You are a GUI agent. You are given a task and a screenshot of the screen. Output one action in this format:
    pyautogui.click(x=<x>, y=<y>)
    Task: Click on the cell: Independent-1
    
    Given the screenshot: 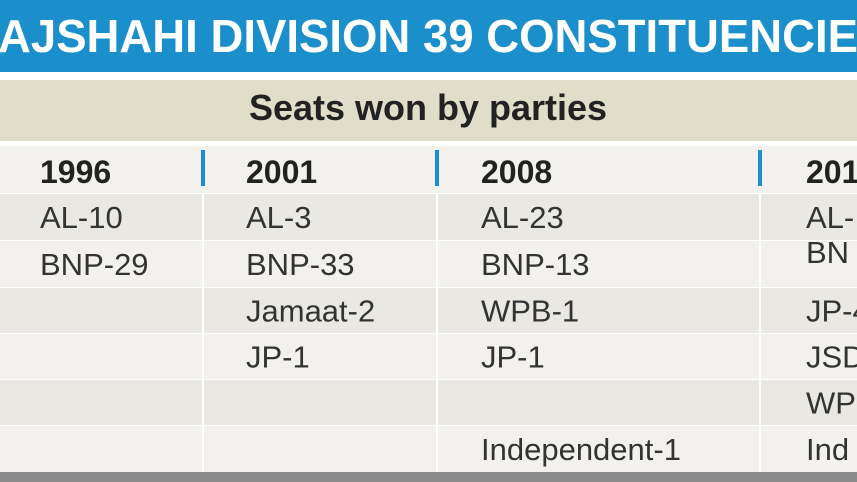 What is the action you would take?
    pyautogui.click(x=581, y=449)
    